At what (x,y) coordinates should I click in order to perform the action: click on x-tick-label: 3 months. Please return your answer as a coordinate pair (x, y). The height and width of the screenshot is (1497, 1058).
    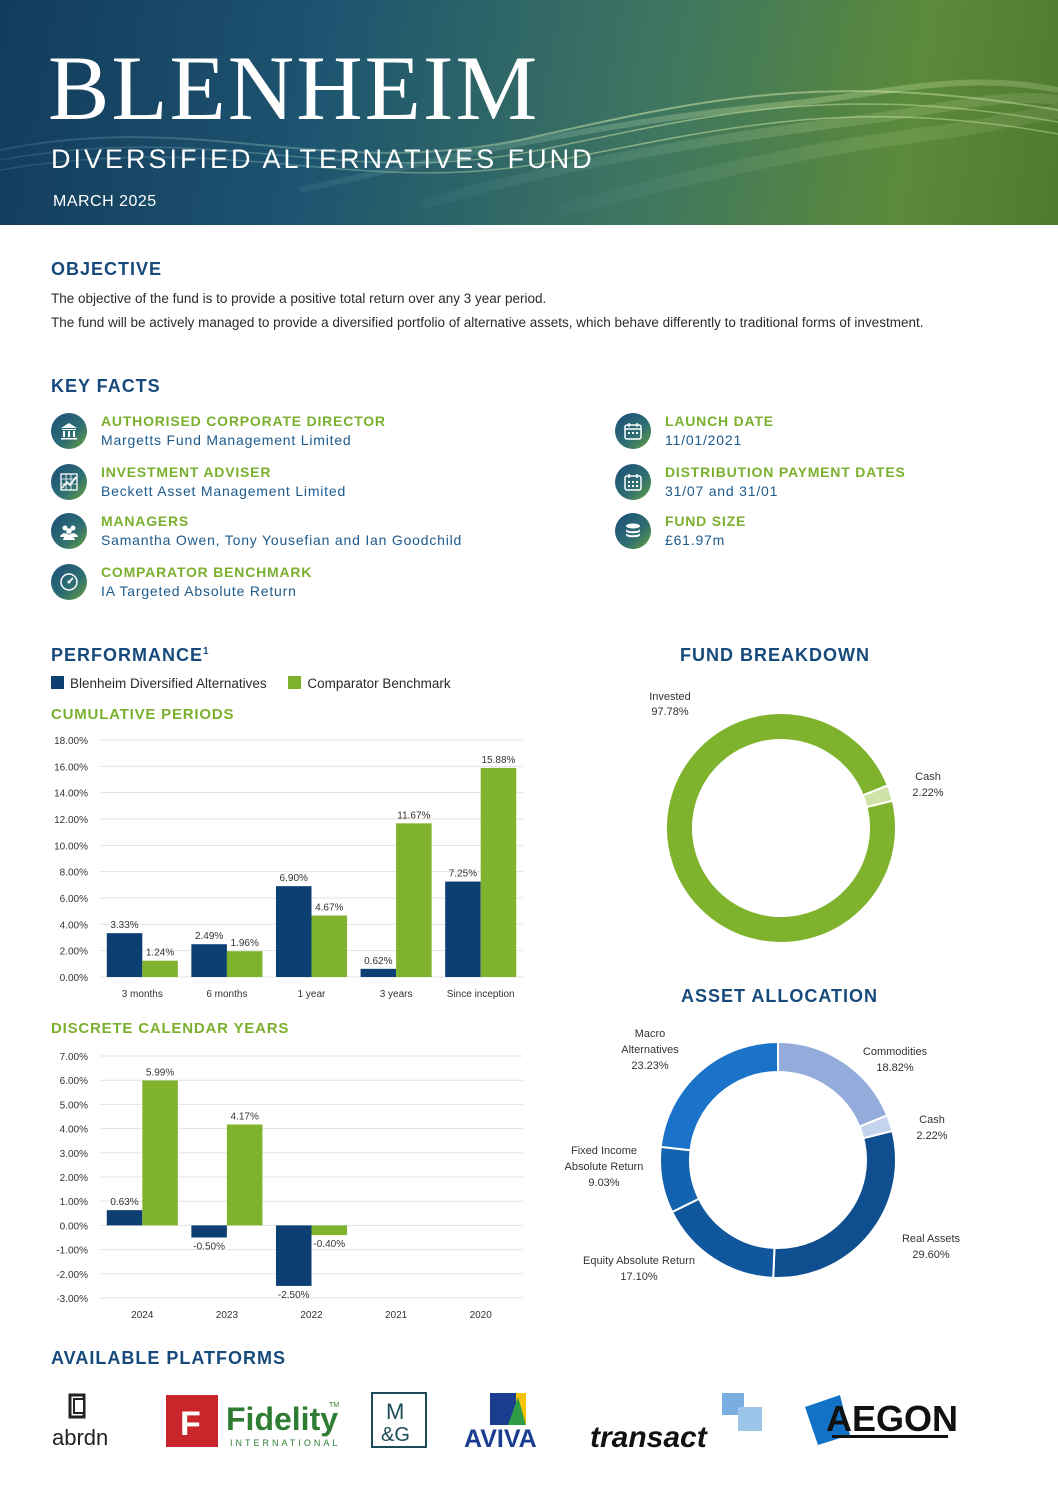
    Looking at the image, I should click on (142, 994).